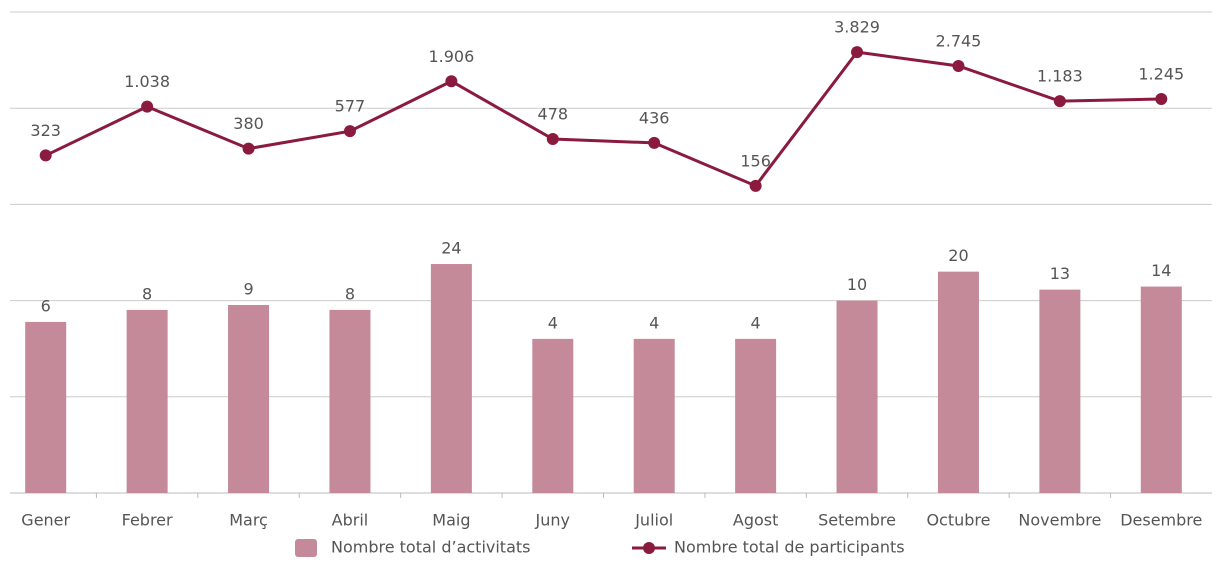 The width and height of the screenshot is (1223, 586). Describe the element at coordinates (248, 520) in the screenshot. I see `x-tick-label: Març` at that location.